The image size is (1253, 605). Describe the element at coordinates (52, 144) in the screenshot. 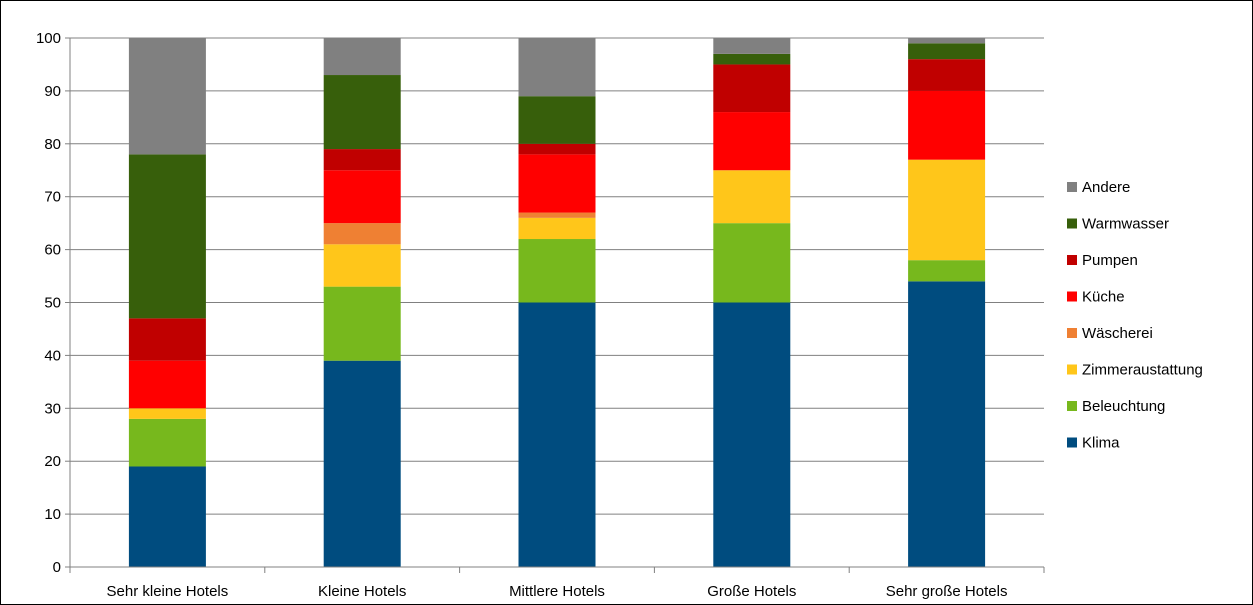

I see `y-tick-label: 80` at that location.